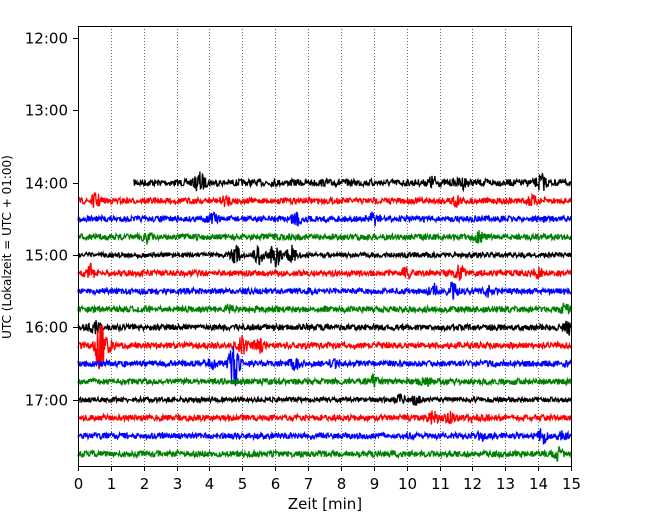  I want to click on y-tick-label: 12:00, so click(46, 39).